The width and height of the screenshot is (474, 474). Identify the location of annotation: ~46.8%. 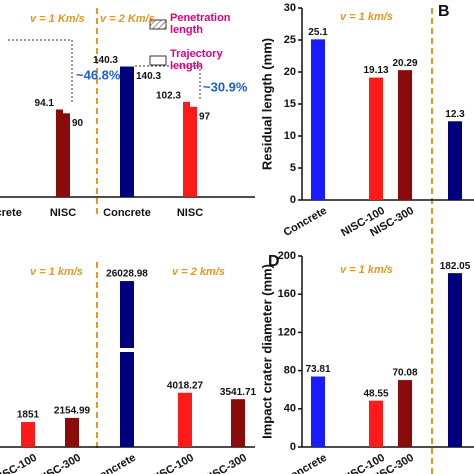
(98, 74).